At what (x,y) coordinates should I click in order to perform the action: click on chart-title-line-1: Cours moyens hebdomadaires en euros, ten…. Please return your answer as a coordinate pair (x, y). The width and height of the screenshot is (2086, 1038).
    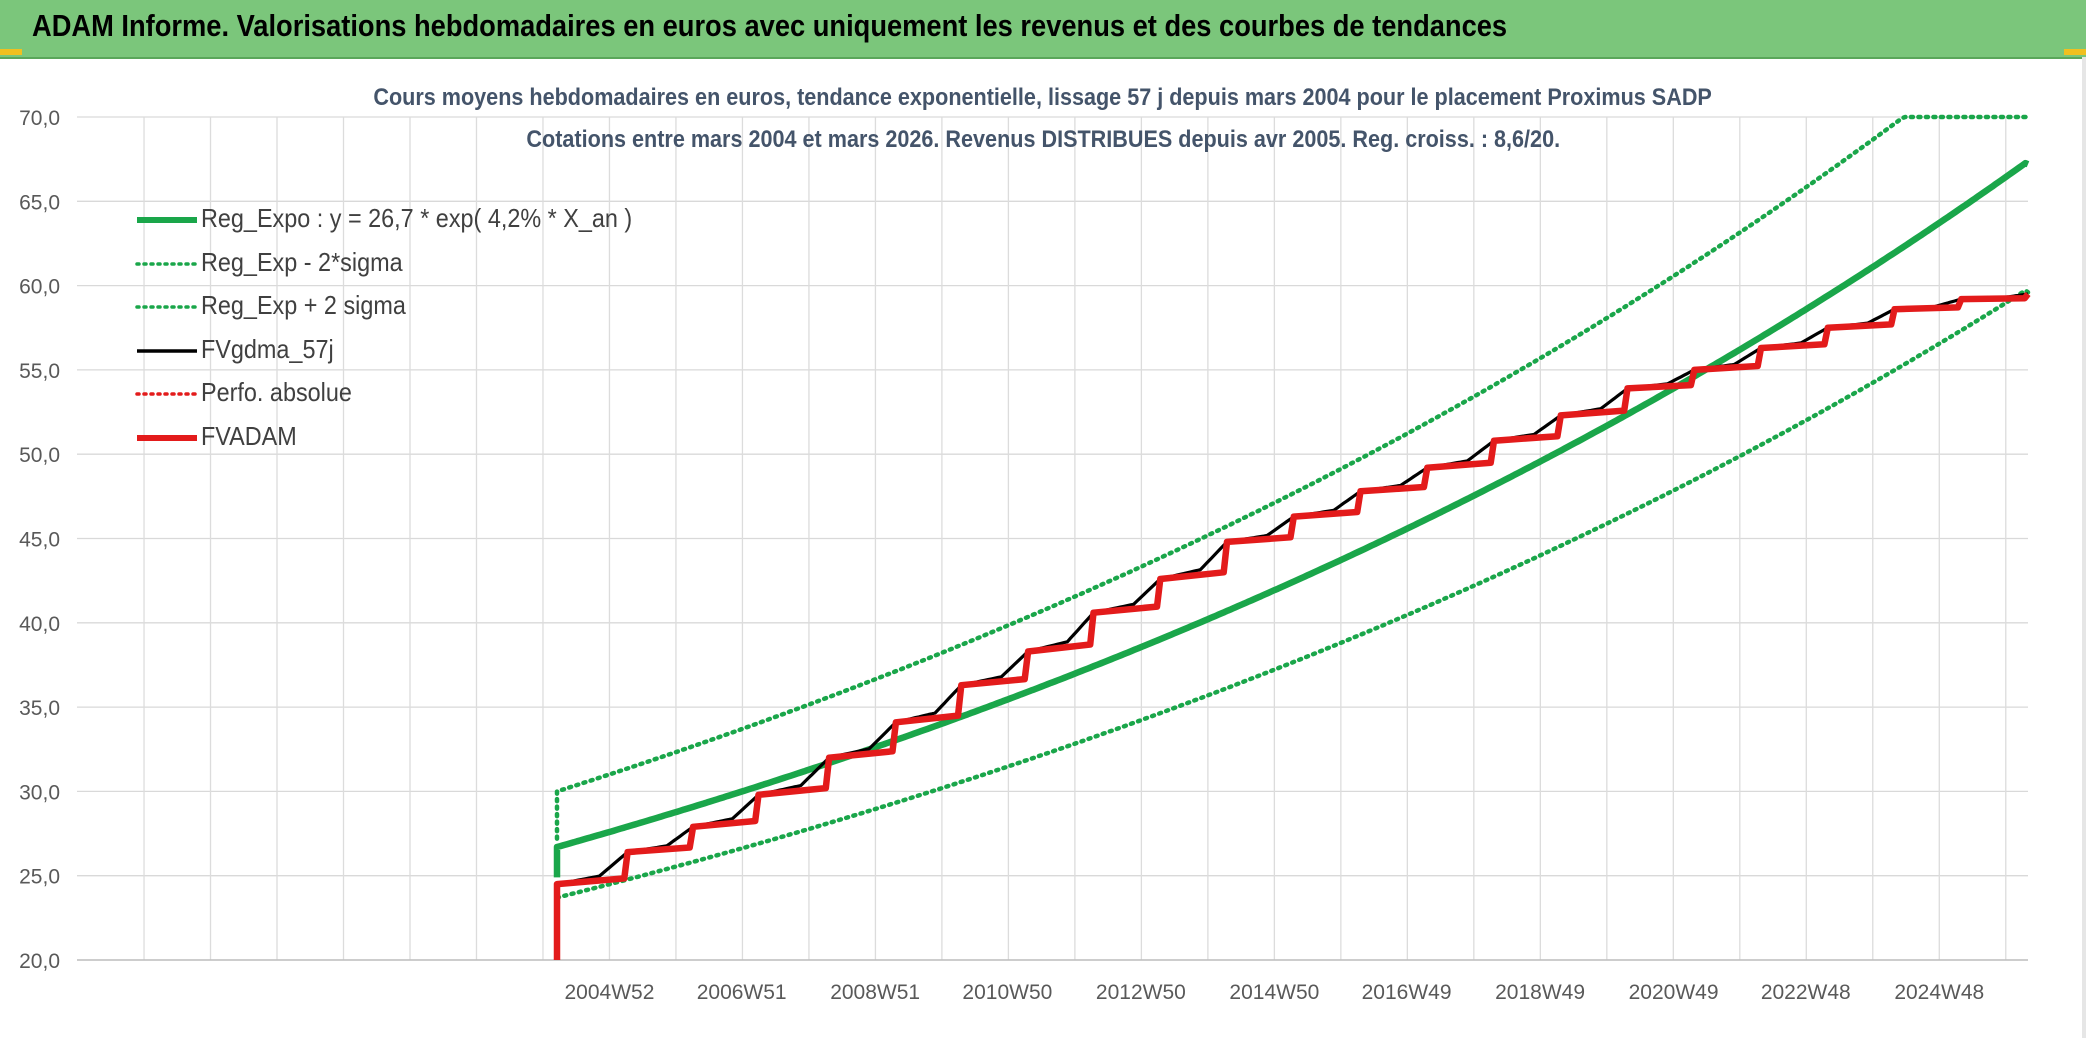
    Looking at the image, I should click on (1043, 97).